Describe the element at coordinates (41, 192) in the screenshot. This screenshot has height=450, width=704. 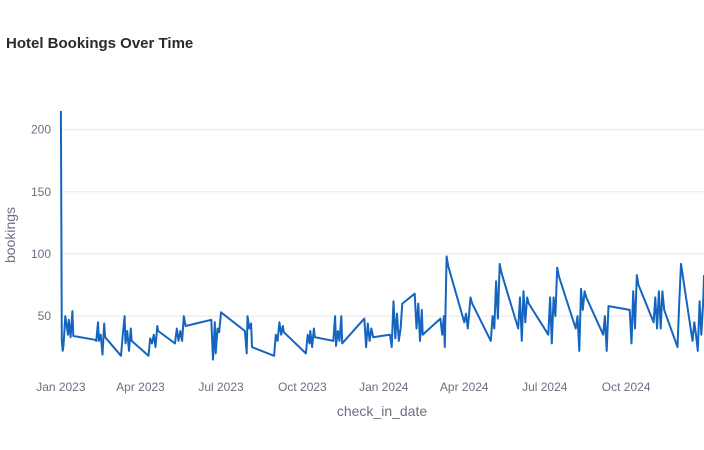
I see `y-tick-label: 150` at that location.